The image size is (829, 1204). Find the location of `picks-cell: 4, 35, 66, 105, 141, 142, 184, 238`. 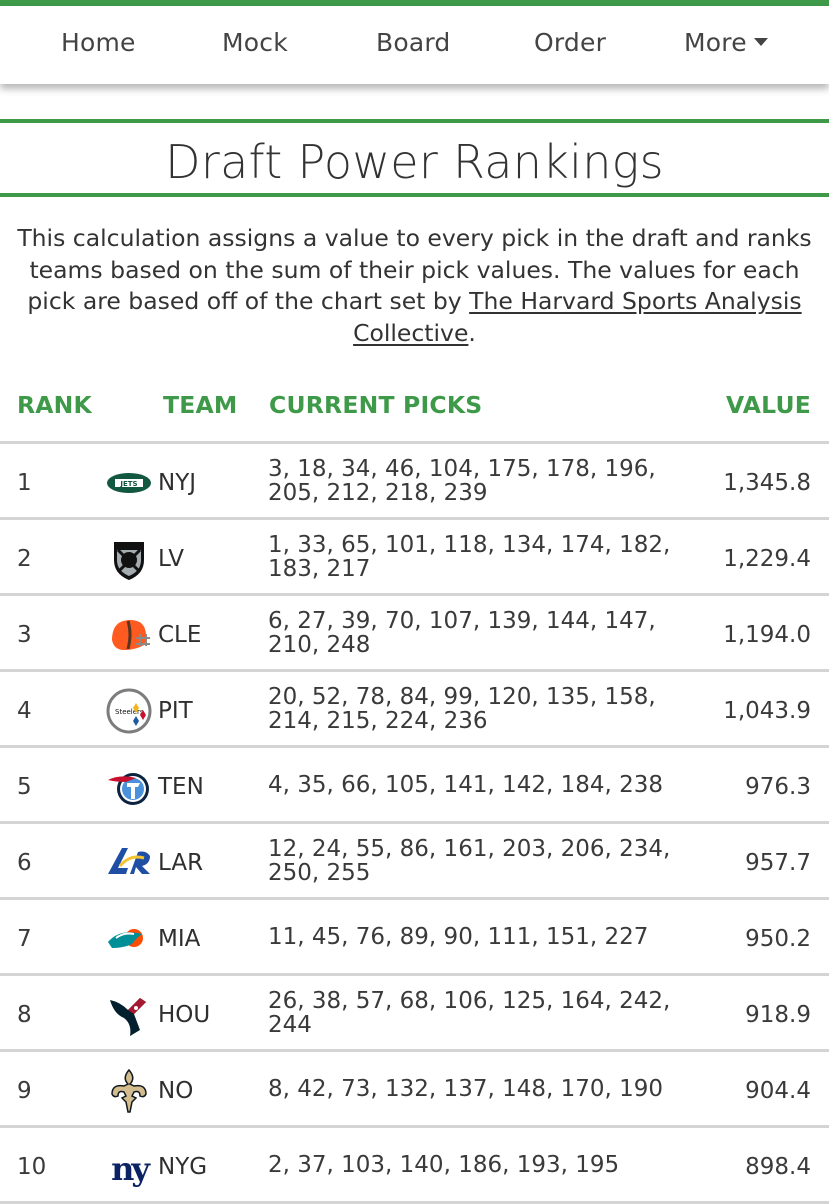

picks-cell: 4, 35, 66, 105, 141, 142, 184, 238 is located at coordinates (478, 784).